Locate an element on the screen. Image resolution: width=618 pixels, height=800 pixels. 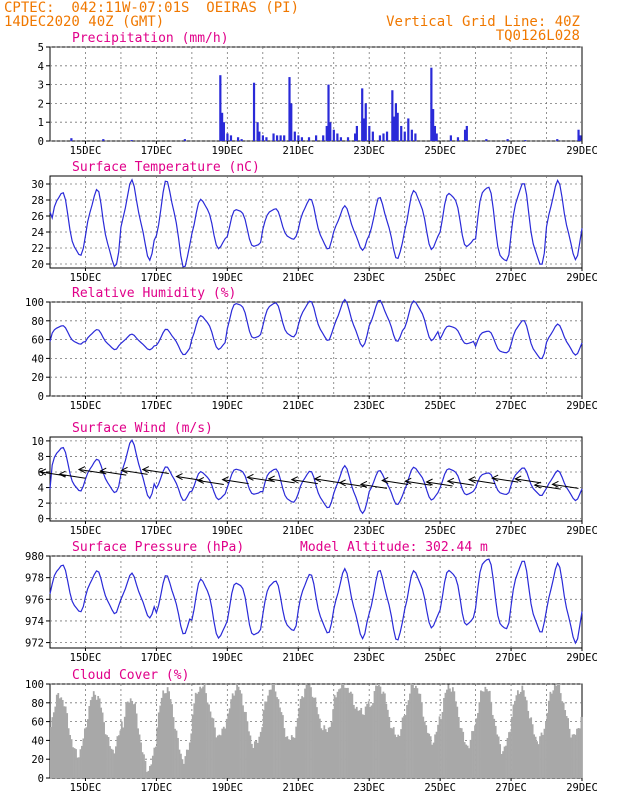
panel-title: Surface Temperature (nC) is located at coordinates (166, 167).